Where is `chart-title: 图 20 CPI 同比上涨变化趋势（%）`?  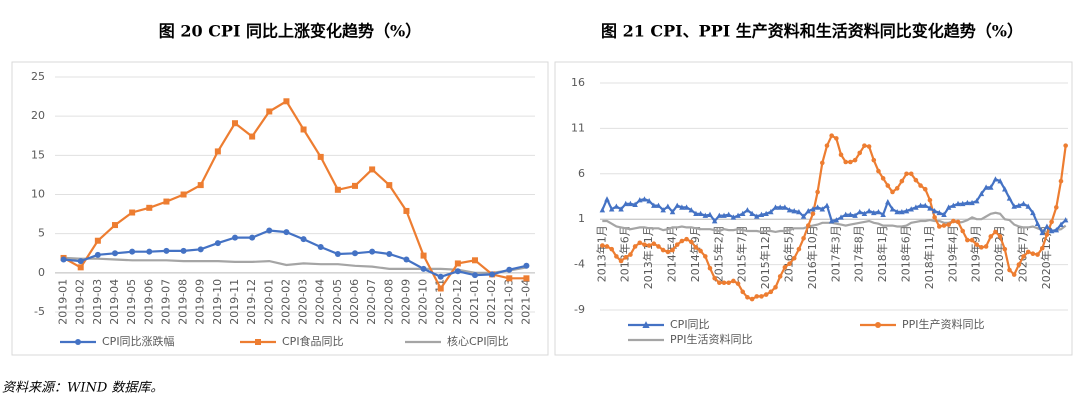
chart-title: 图 20 CPI 同比上涨变化趋势（%） is located at coordinates (290, 31).